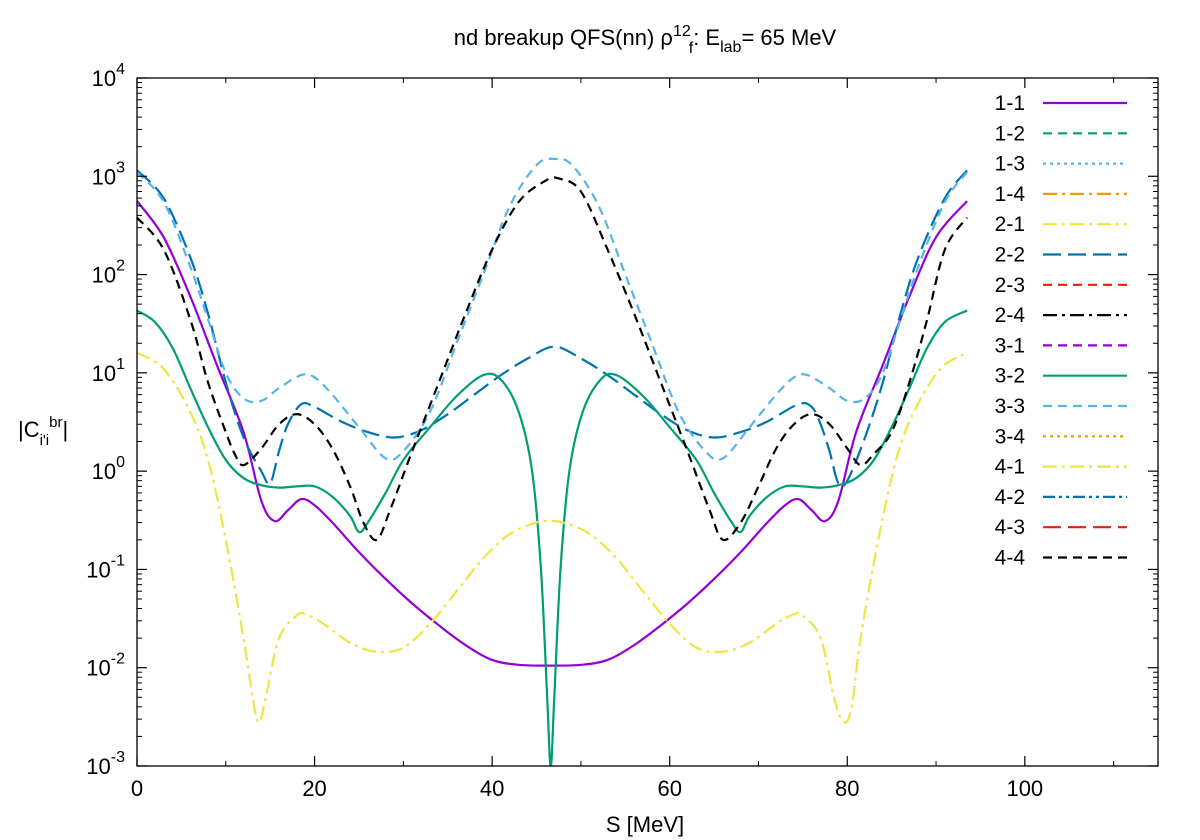  I want to click on y-tick-label: 10⁻², so click(105, 666).